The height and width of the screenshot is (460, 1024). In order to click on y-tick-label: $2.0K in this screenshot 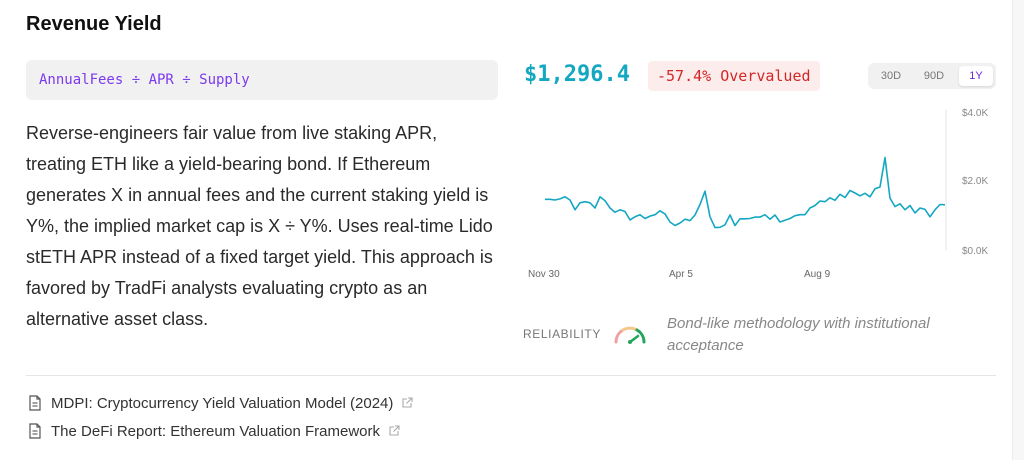, I will do `click(975, 181)`.